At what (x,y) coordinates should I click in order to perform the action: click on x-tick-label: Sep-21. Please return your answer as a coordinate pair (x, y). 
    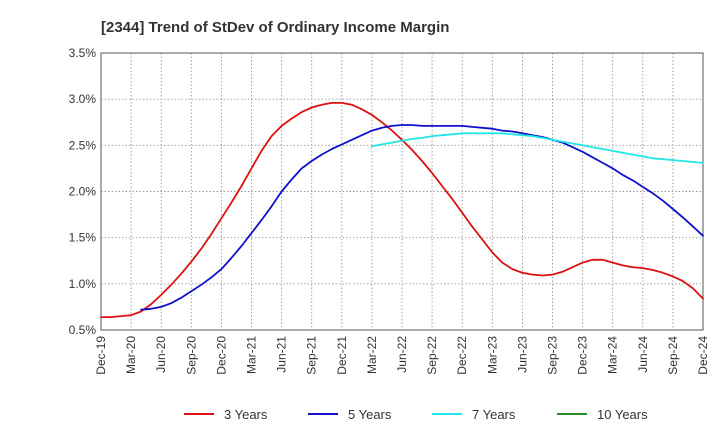
    Looking at the image, I should click on (312, 355).